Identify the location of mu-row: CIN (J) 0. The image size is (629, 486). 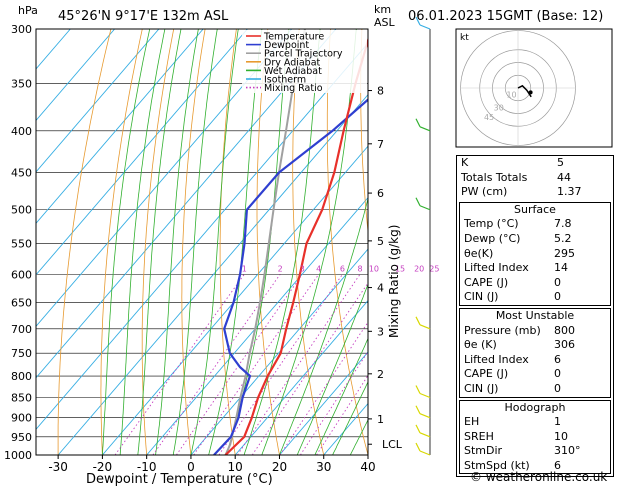
(512, 388).